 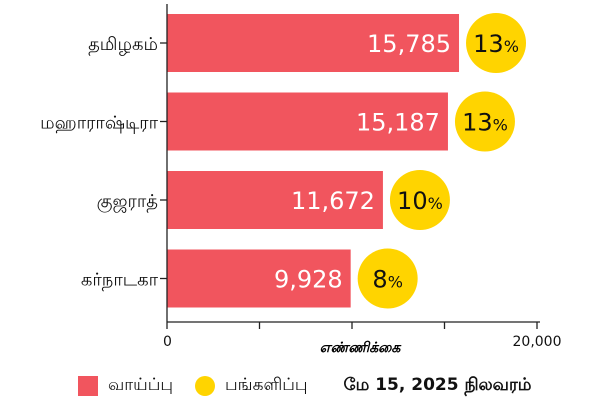 What do you see at coordinates (99, 123) in the screenshot?
I see `category-label: மஹாராஷ்டிரா` at bounding box center [99, 123].